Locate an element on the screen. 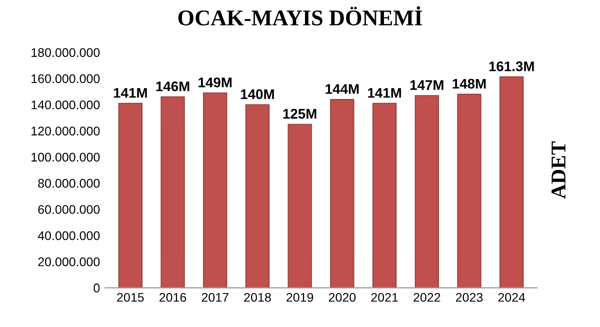  x-tick-label: 2022 is located at coordinates (427, 297).